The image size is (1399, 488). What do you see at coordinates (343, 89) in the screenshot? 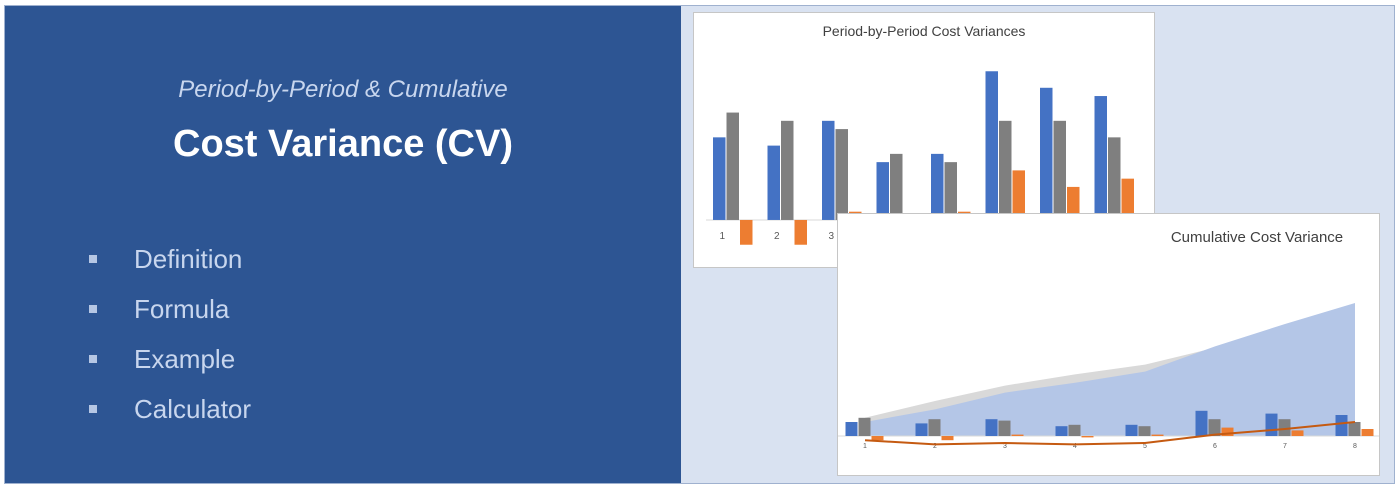
I see `slide-subtitle: Period-by-Period & Cumulative` at bounding box center [343, 89].